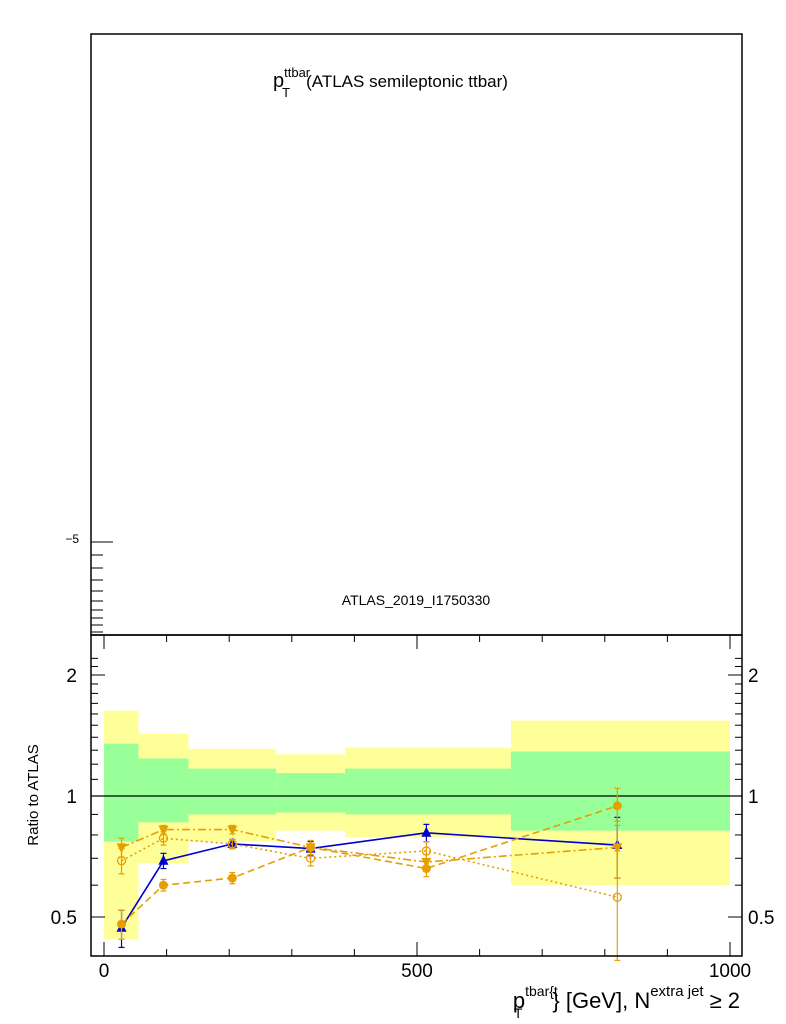 The image size is (786, 1024). What do you see at coordinates (725, 1000) in the screenshot?
I see `xlabel-rest: ≥ 2` at bounding box center [725, 1000].